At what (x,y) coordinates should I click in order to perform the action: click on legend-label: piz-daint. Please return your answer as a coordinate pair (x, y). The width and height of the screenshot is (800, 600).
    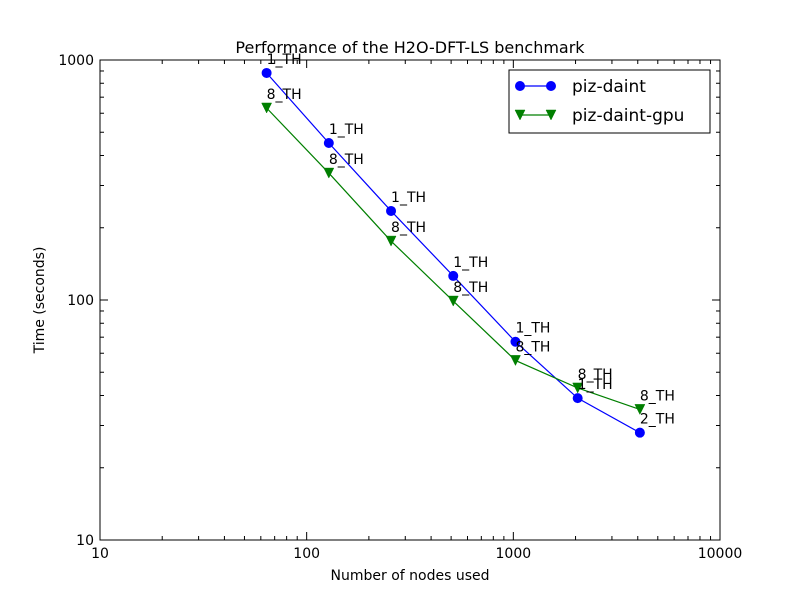
    Looking at the image, I should click on (609, 87).